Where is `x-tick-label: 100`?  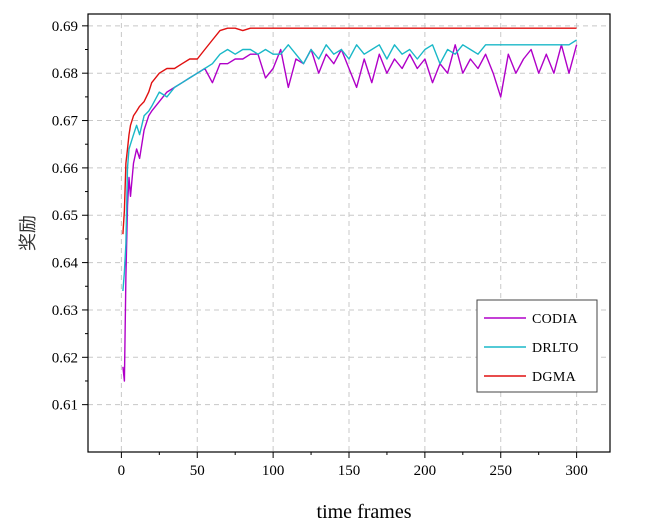
x-tick-label: 100 is located at coordinates (273, 471).